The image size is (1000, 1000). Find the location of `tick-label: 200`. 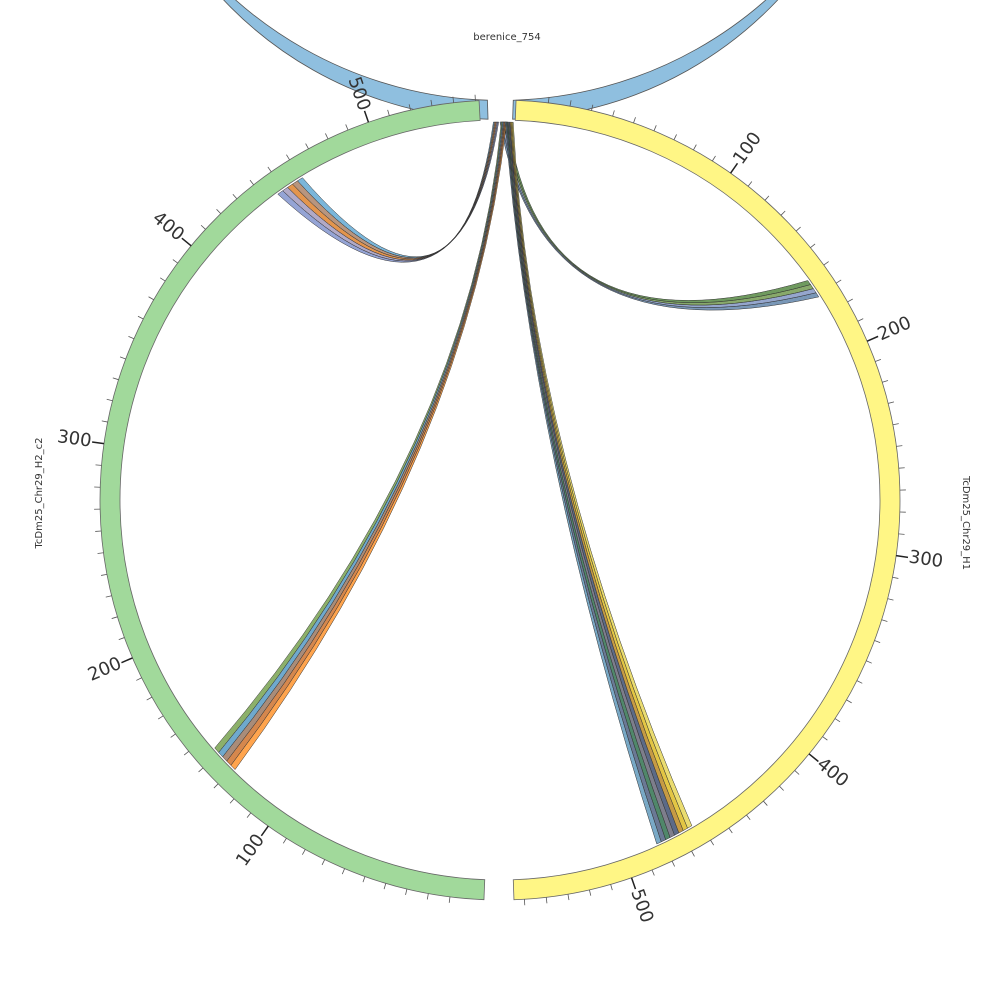

tick-label: 200 is located at coordinates (105, 669).